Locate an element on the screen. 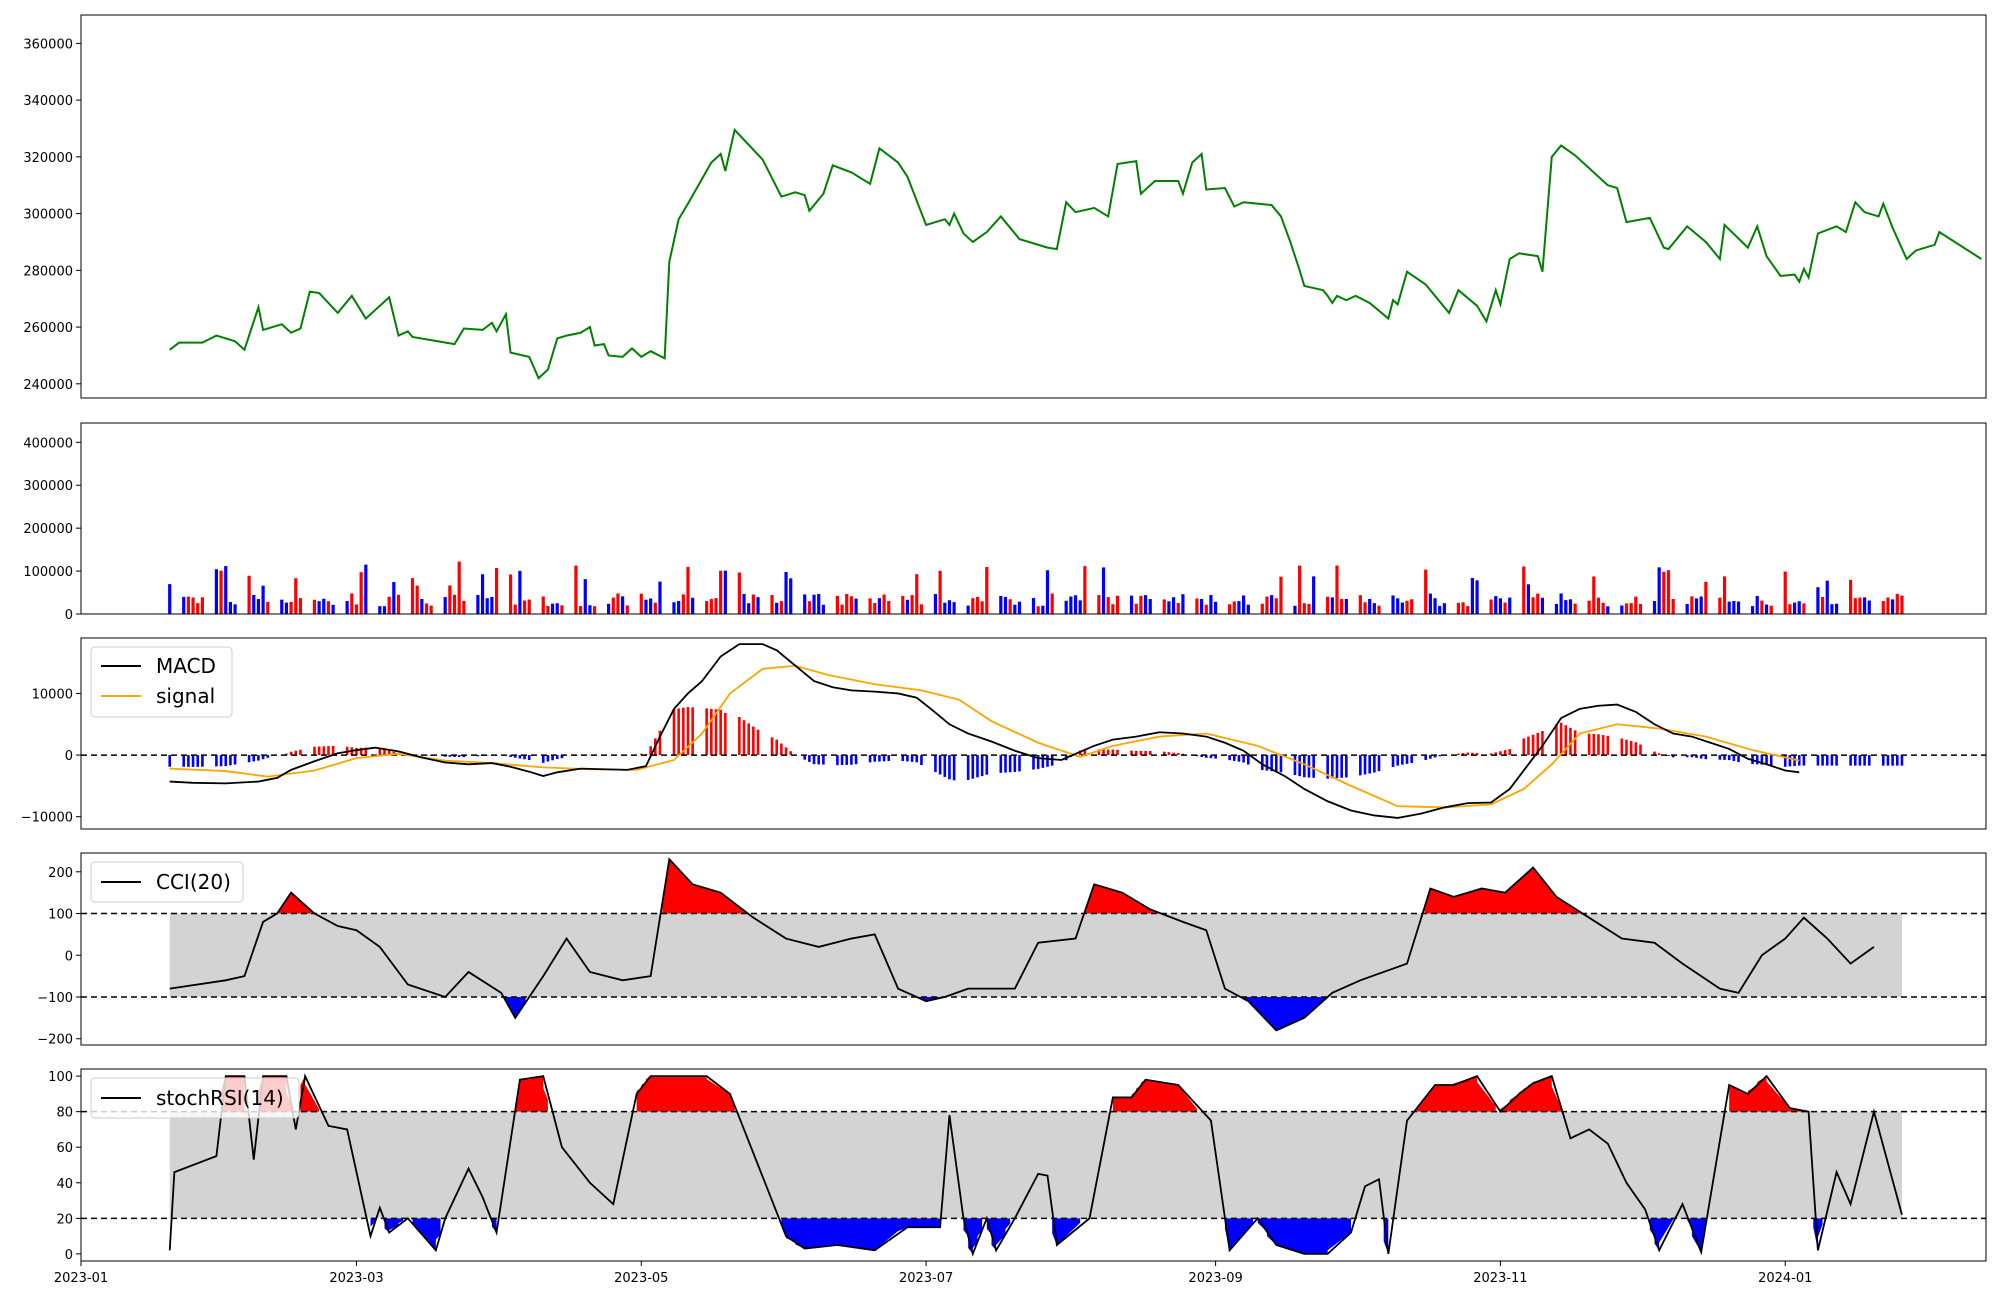 The width and height of the screenshot is (2000, 1300). cci-legend-box is located at coordinates (167, 882).